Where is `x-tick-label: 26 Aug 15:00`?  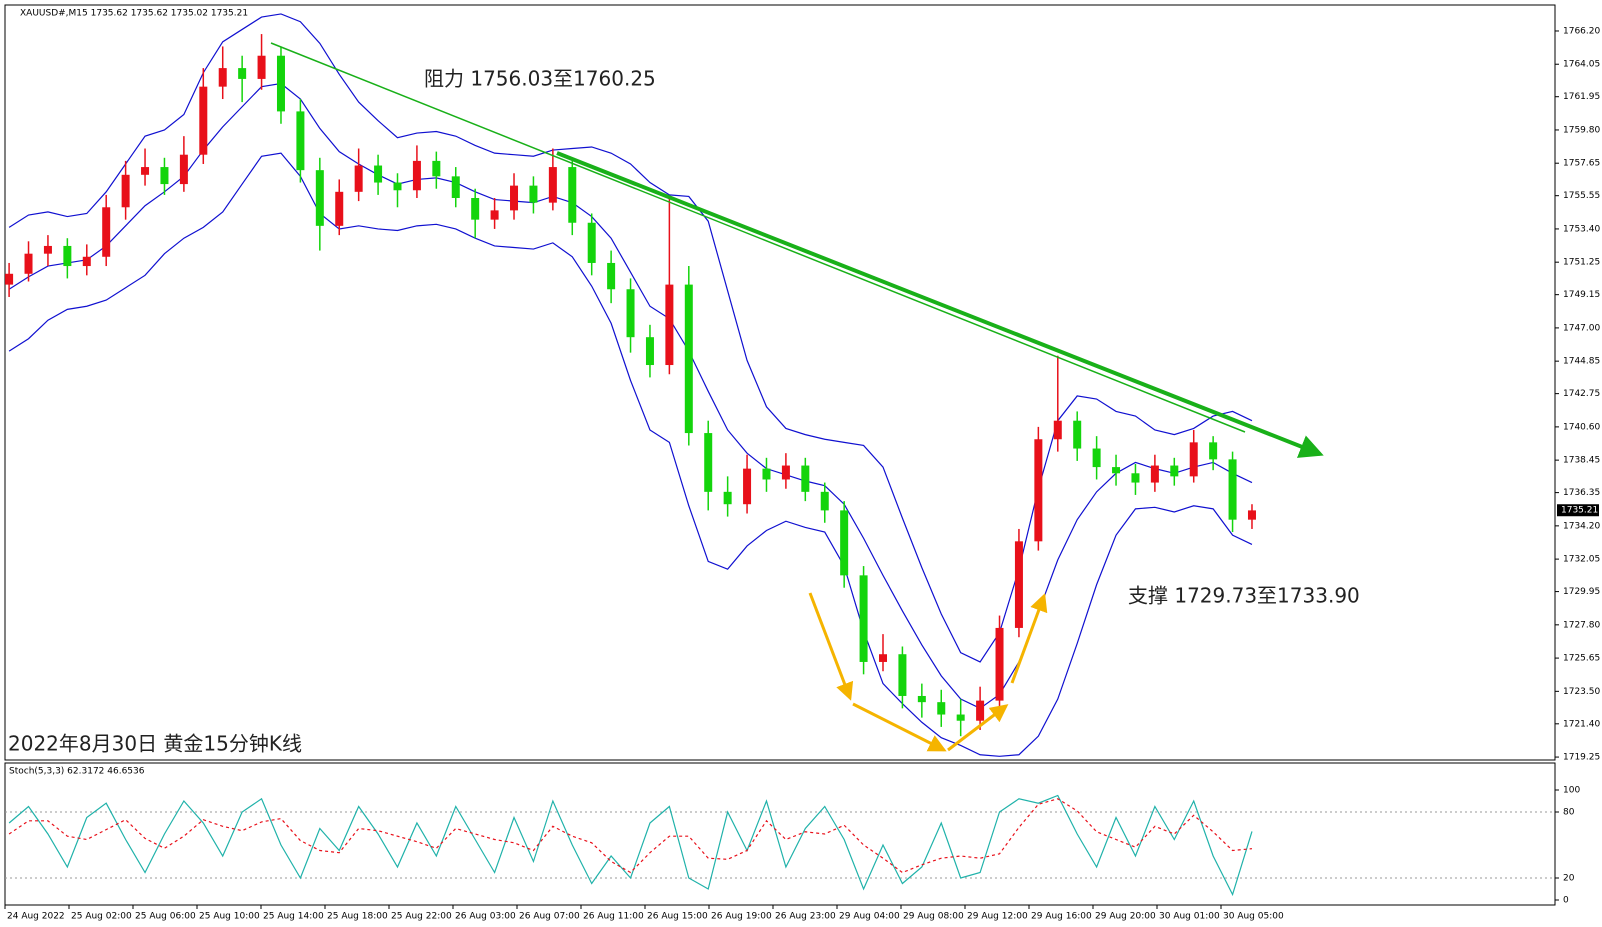 x-tick-label: 26 Aug 15:00 is located at coordinates (677, 917).